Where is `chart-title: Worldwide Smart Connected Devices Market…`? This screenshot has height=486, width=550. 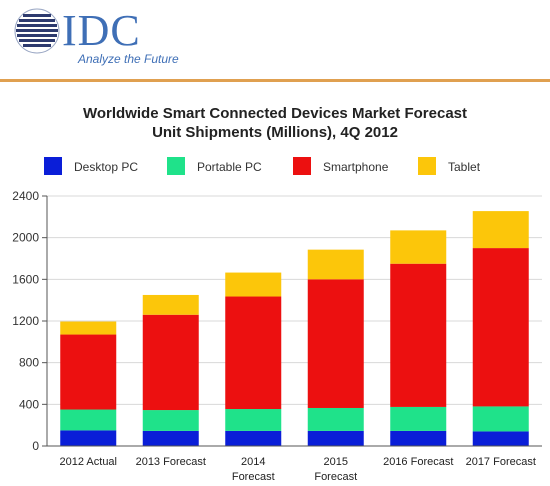
chart-title: Worldwide Smart Connected Devices Market… is located at coordinates (275, 123).